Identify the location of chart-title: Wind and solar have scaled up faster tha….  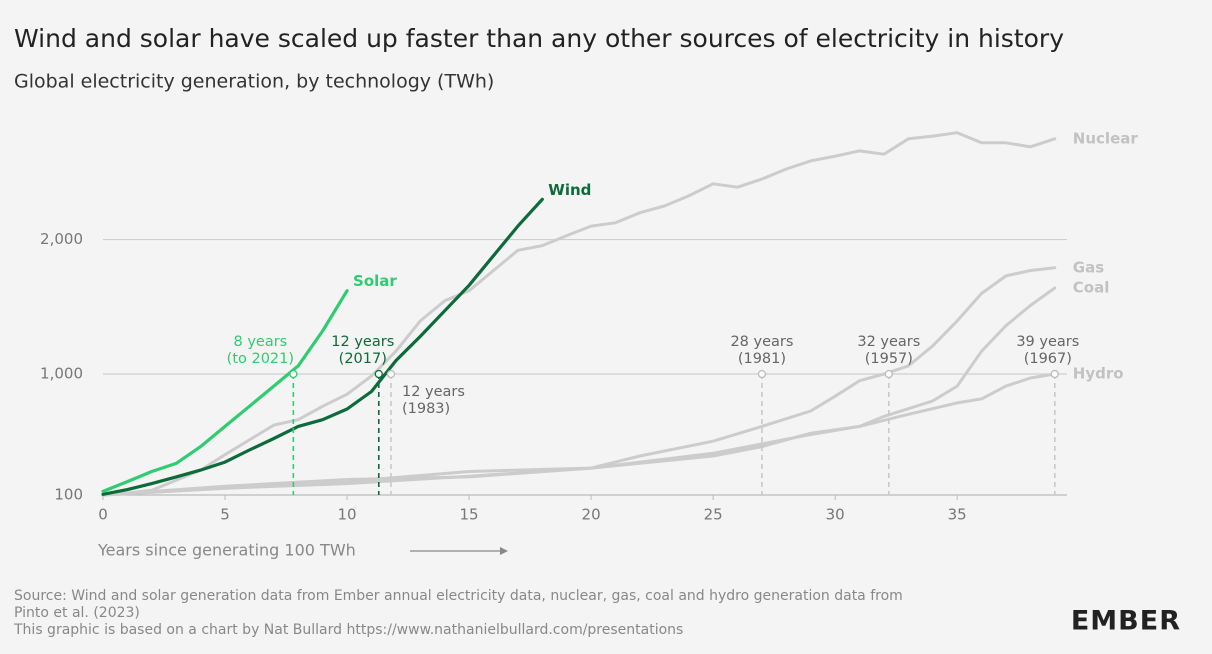
(539, 38).